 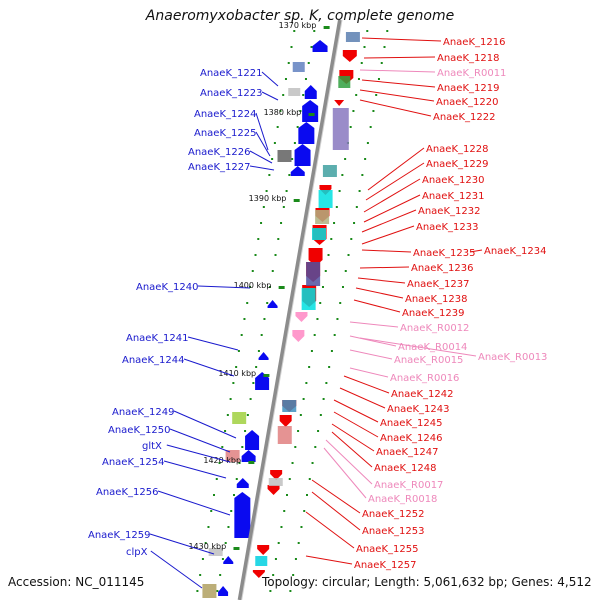 I want to click on right-label: AnaeK_1248, so click(x=405, y=468).